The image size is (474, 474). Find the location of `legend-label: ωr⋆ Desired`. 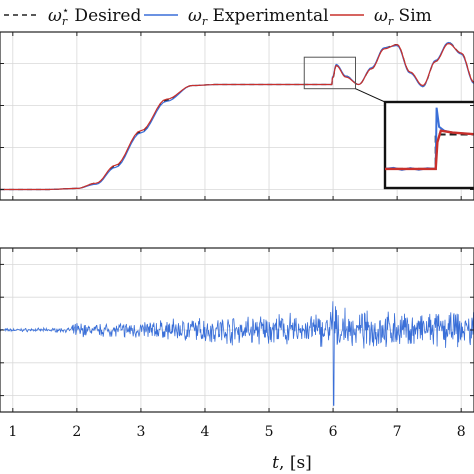

legend-label: ωr⋆ Desired is located at coordinates (94, 16).